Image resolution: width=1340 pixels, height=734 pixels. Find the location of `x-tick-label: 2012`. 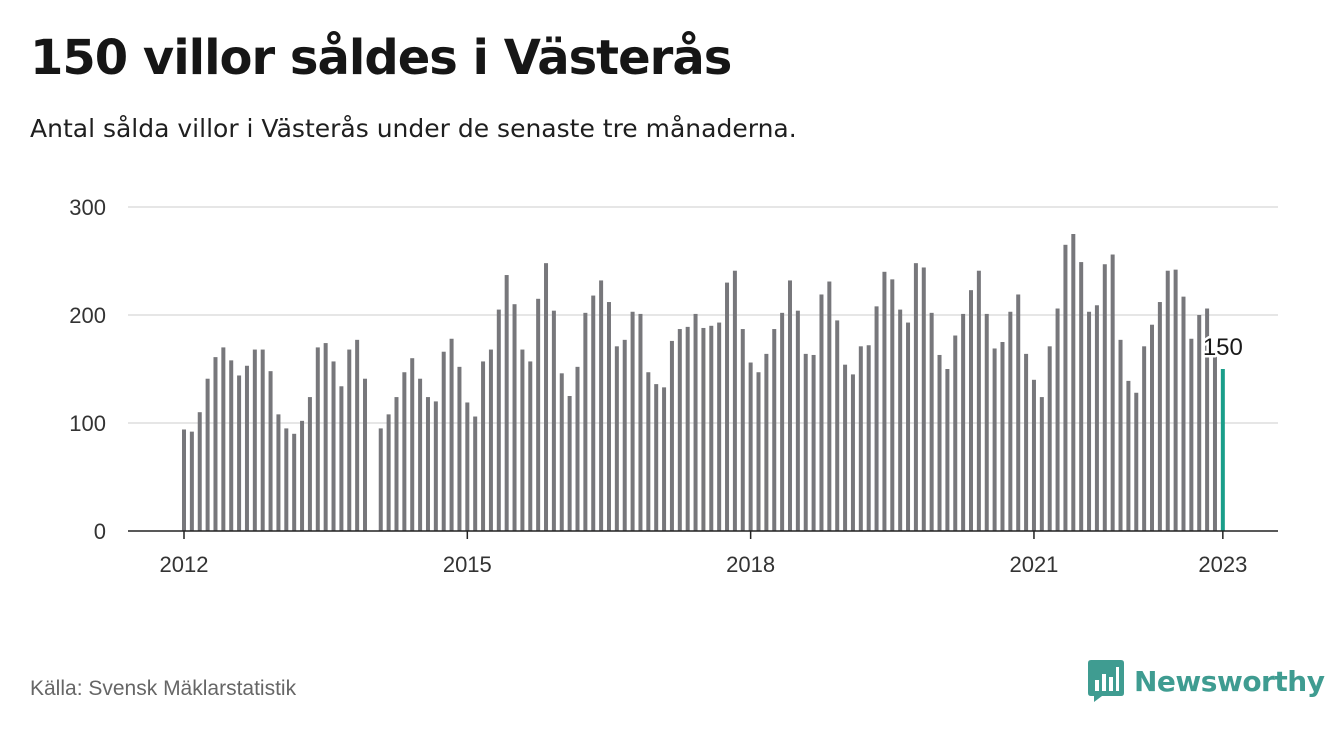

x-tick-label: 2012 is located at coordinates (184, 564).